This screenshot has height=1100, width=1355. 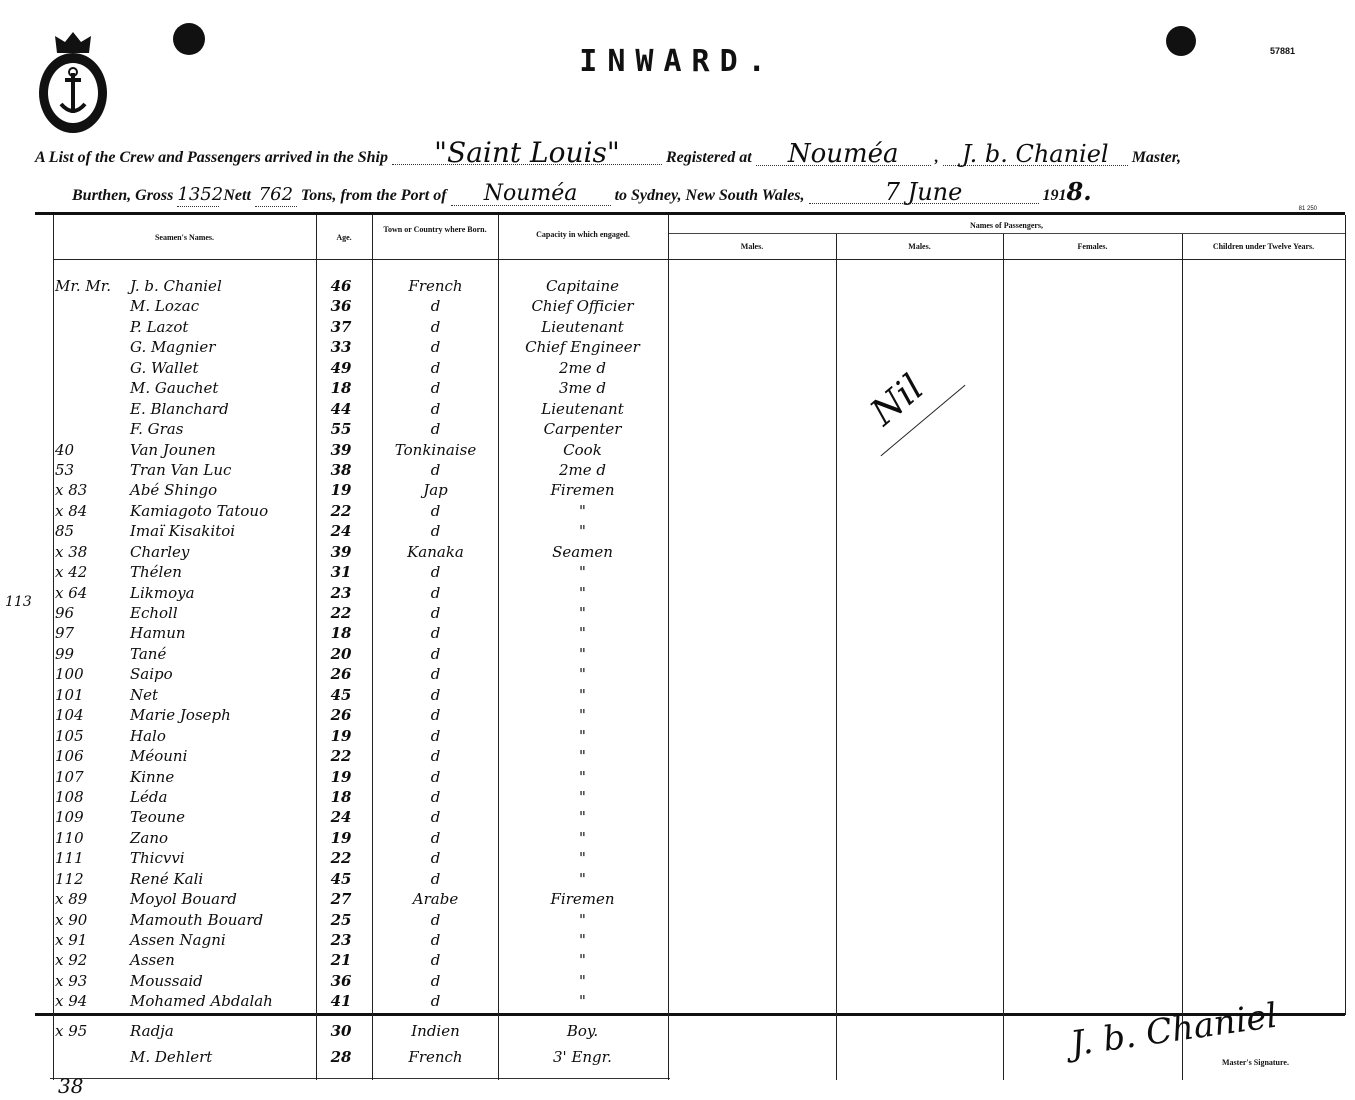 What do you see at coordinates (1054, 195) in the screenshot?
I see `year-prefix: 191` at bounding box center [1054, 195].